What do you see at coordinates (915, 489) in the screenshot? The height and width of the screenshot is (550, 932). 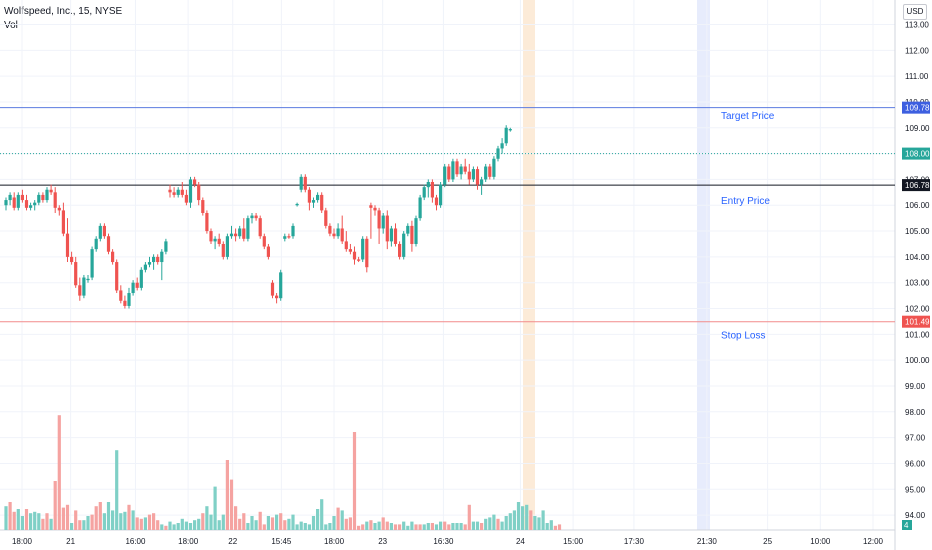 I see `y-tick-label: 95.00` at bounding box center [915, 489].